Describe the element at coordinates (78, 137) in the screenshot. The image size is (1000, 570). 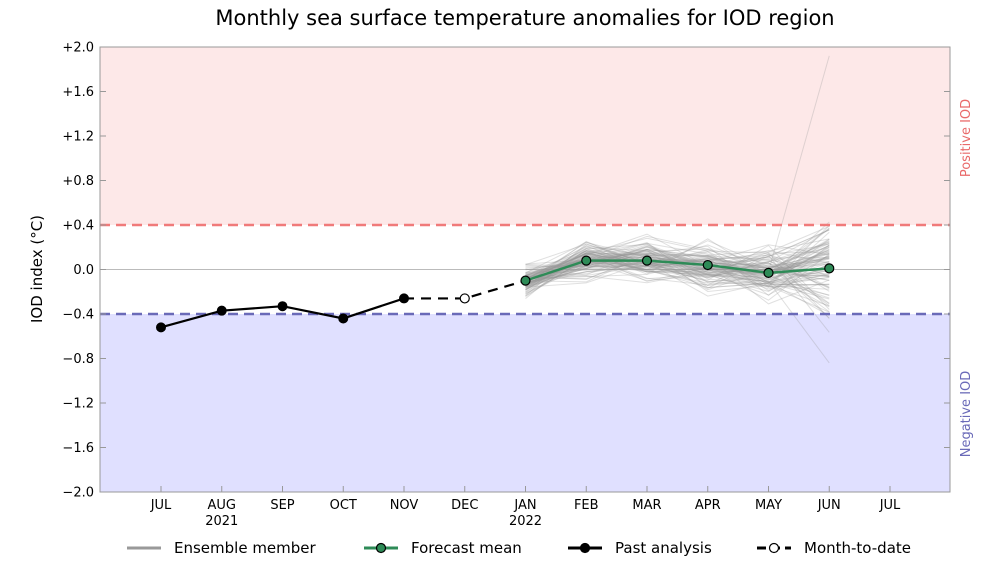
I see `y-tick-label: +1.2` at that location.